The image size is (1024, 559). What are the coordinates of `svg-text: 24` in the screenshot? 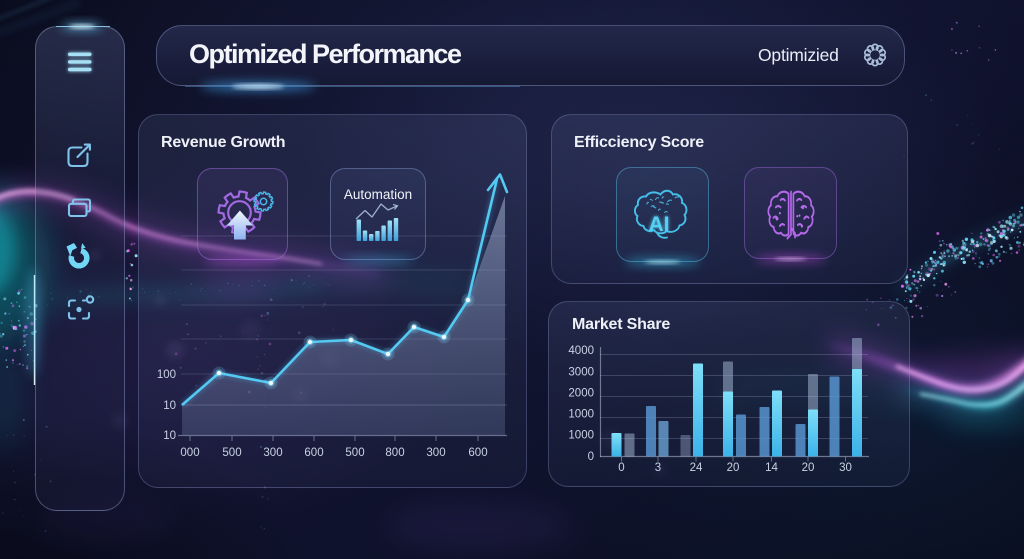 It's located at (696, 468).